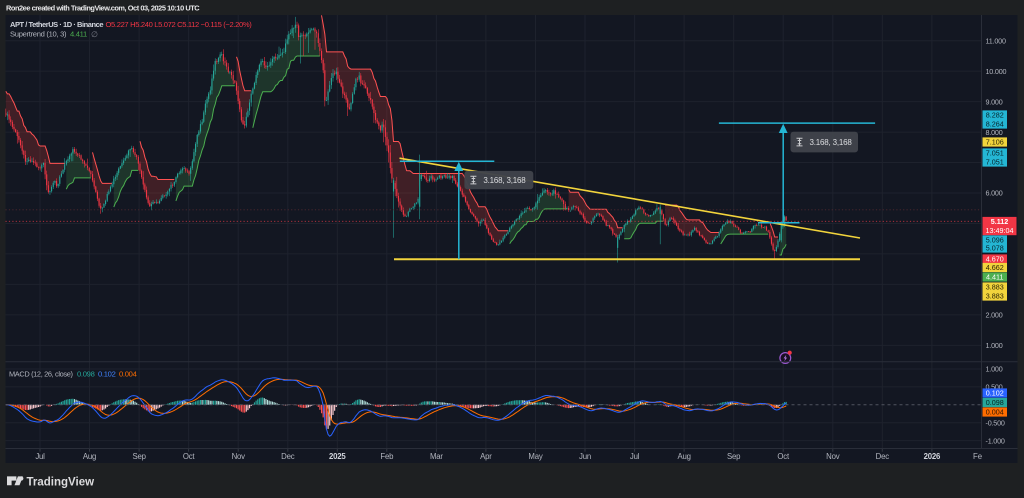 This screenshot has width=1024, height=498. What do you see at coordinates (61, 483) in the screenshot?
I see `svg-text: TradingView` at bounding box center [61, 483].